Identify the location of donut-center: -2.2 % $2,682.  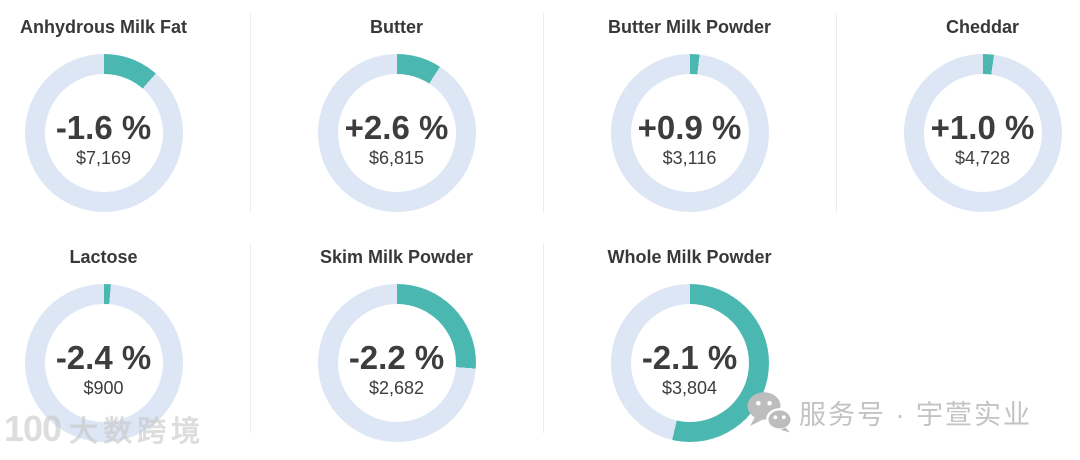
(396, 363).